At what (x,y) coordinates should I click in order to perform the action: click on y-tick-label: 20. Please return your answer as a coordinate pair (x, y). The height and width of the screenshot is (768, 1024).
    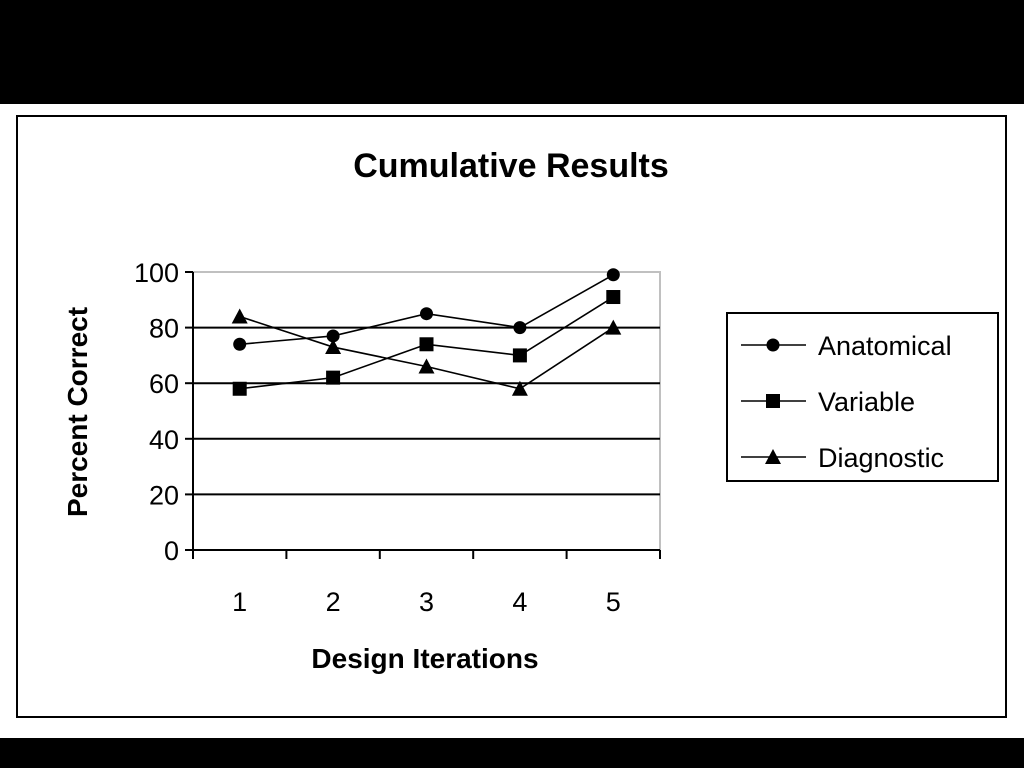
    Looking at the image, I should click on (164, 495).